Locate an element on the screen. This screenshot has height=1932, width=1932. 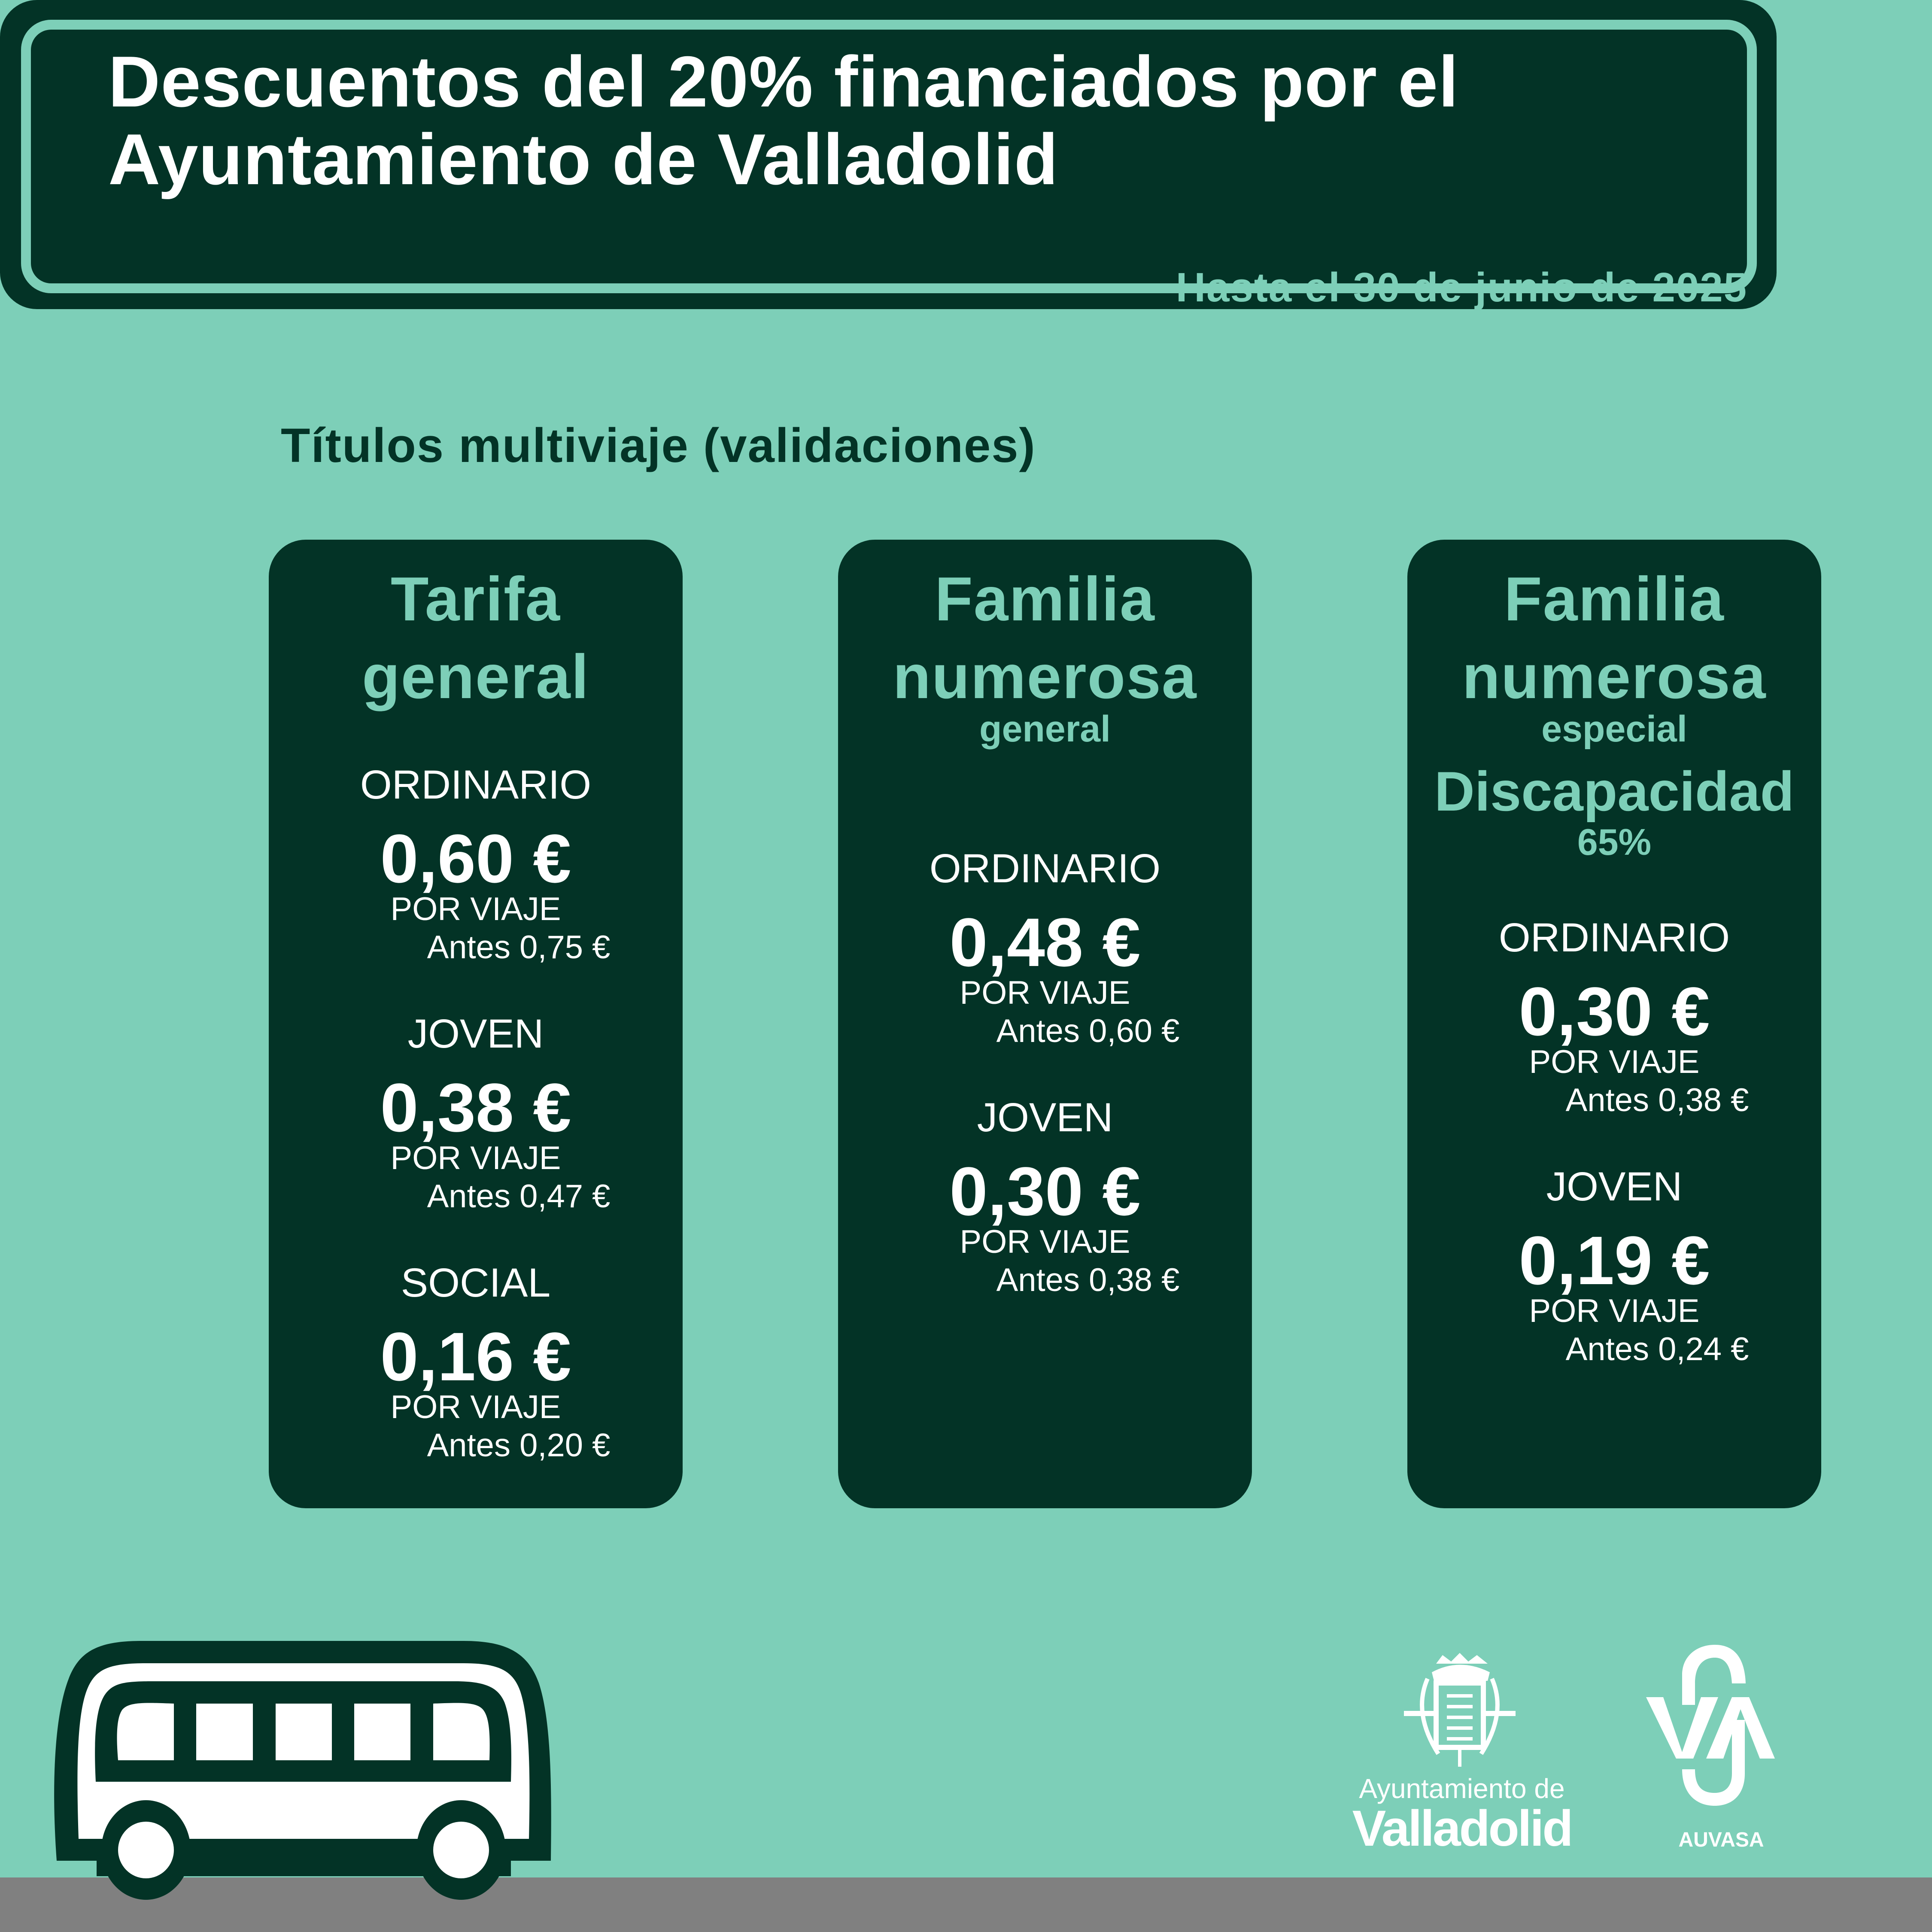
card-subtitle: especial is located at coordinates (1614, 729).